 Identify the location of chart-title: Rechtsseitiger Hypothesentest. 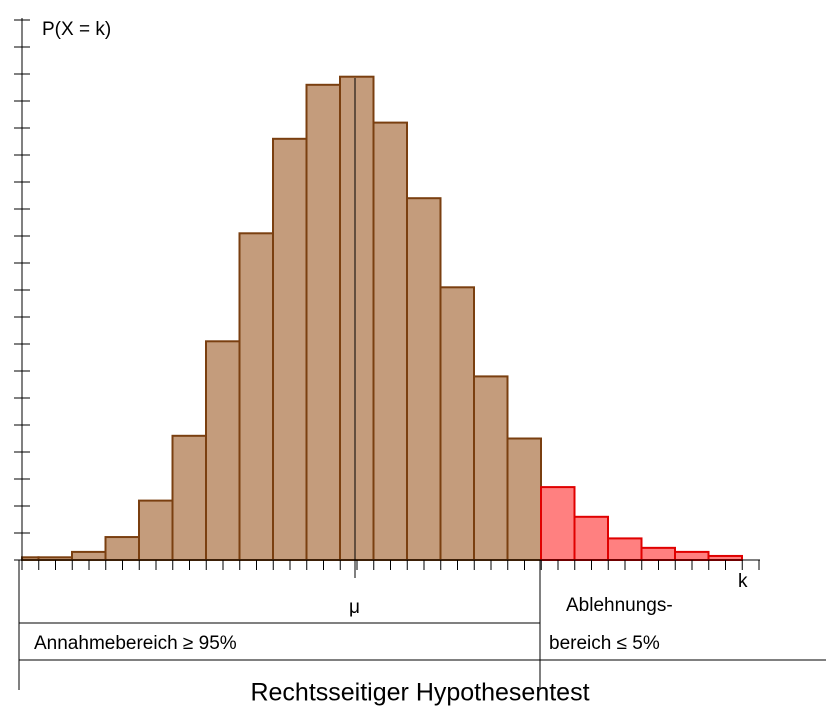
(419, 693).